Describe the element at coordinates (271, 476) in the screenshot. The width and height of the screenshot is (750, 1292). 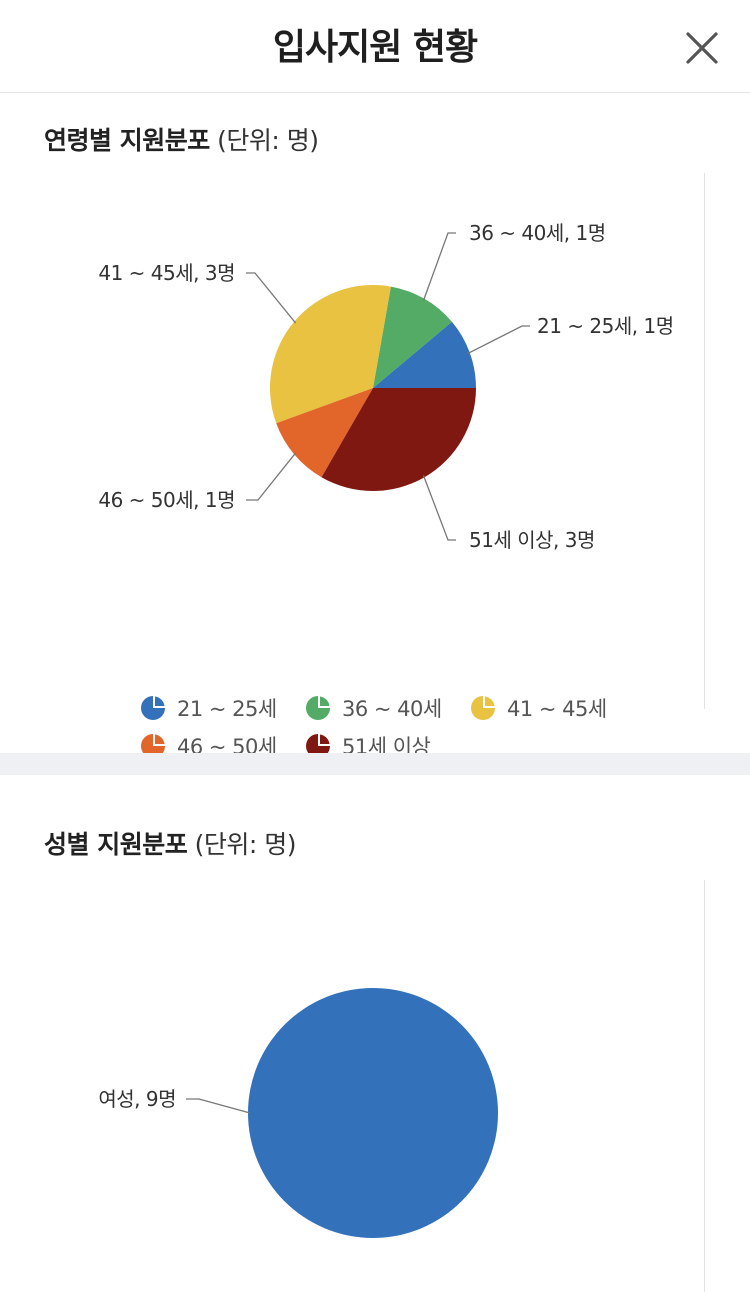
I see `age-leader-line-46-50세` at that location.